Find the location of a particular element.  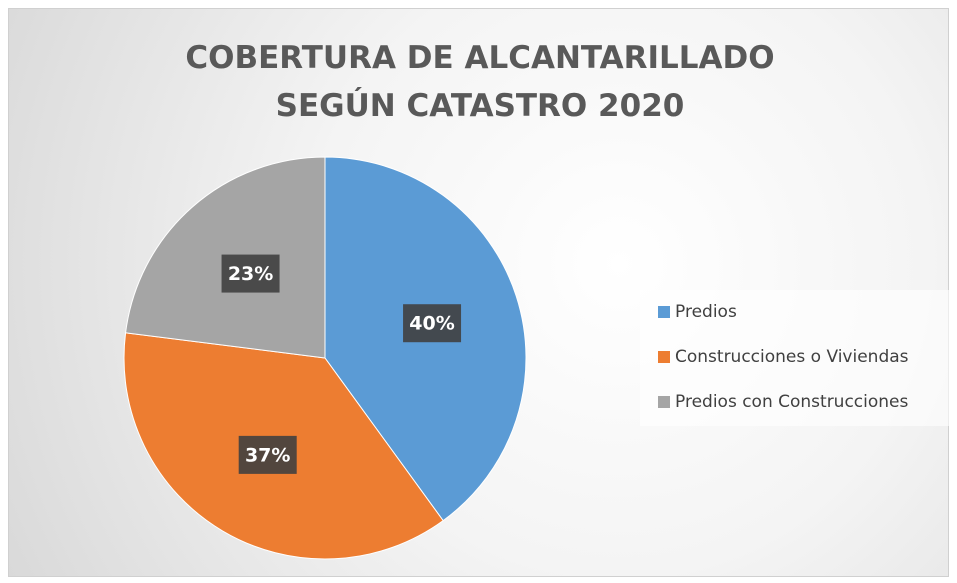

data-label: 23% is located at coordinates (250, 274).